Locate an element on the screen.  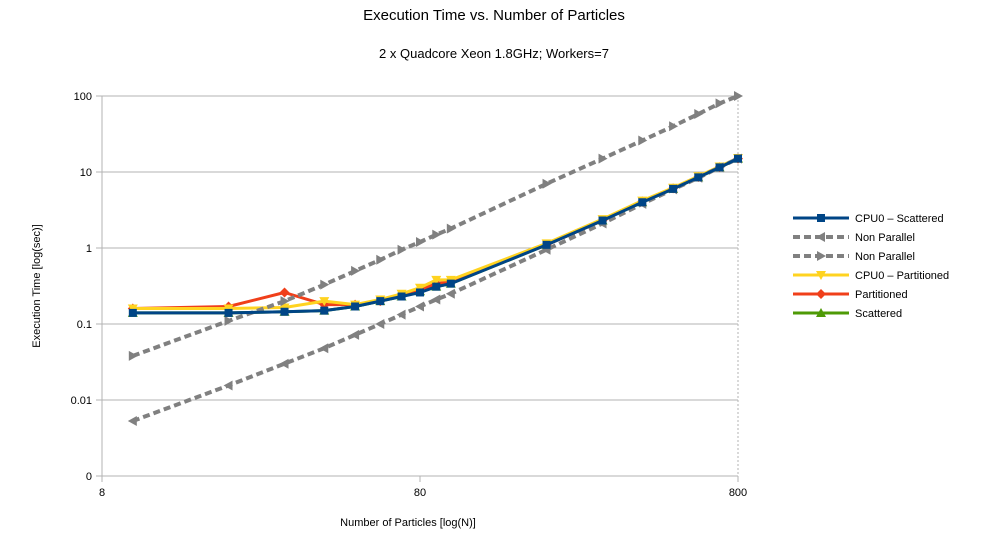
legend-label: CPU0 – Partitioned is located at coordinates (902, 276).